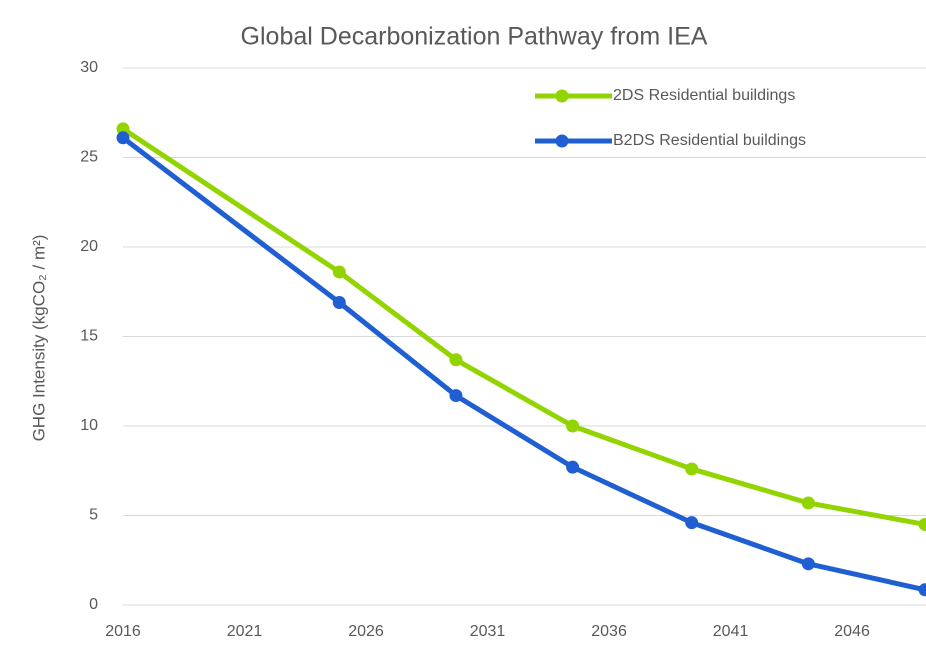 The height and width of the screenshot is (647, 926). Describe the element at coordinates (89, 157) in the screenshot. I see `y-tick-label: 25` at that location.